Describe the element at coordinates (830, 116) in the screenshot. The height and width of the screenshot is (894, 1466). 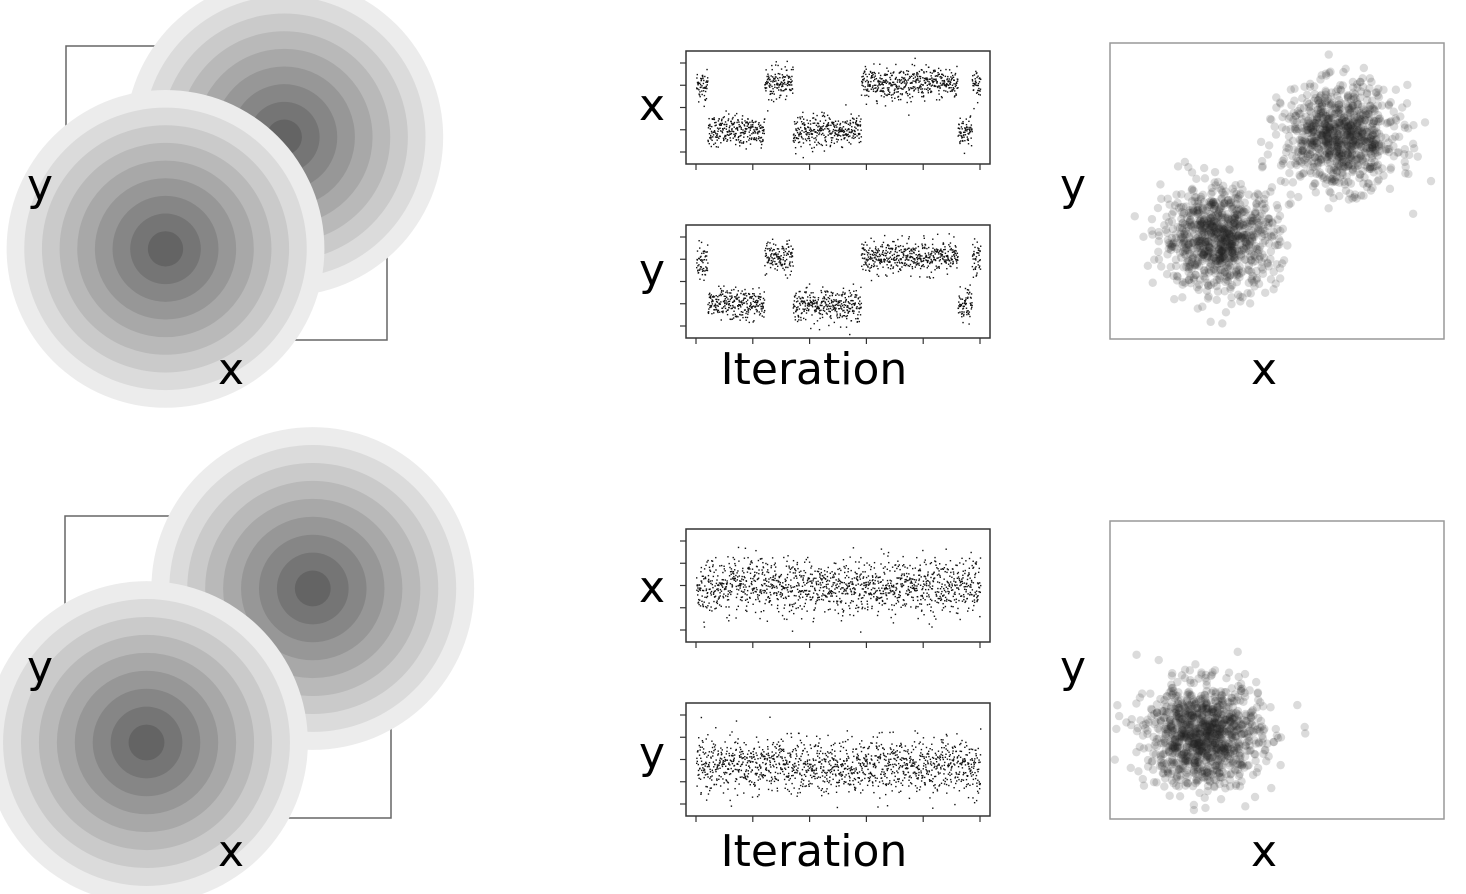
I see `top-trace-x-ticks` at that location.